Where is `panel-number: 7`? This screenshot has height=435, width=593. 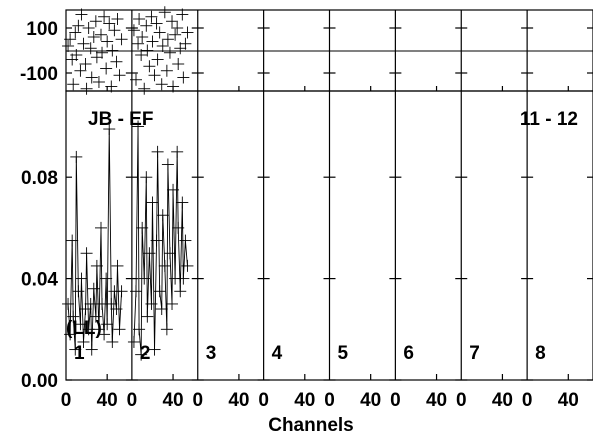 panel-number: 7 is located at coordinates (474, 353).